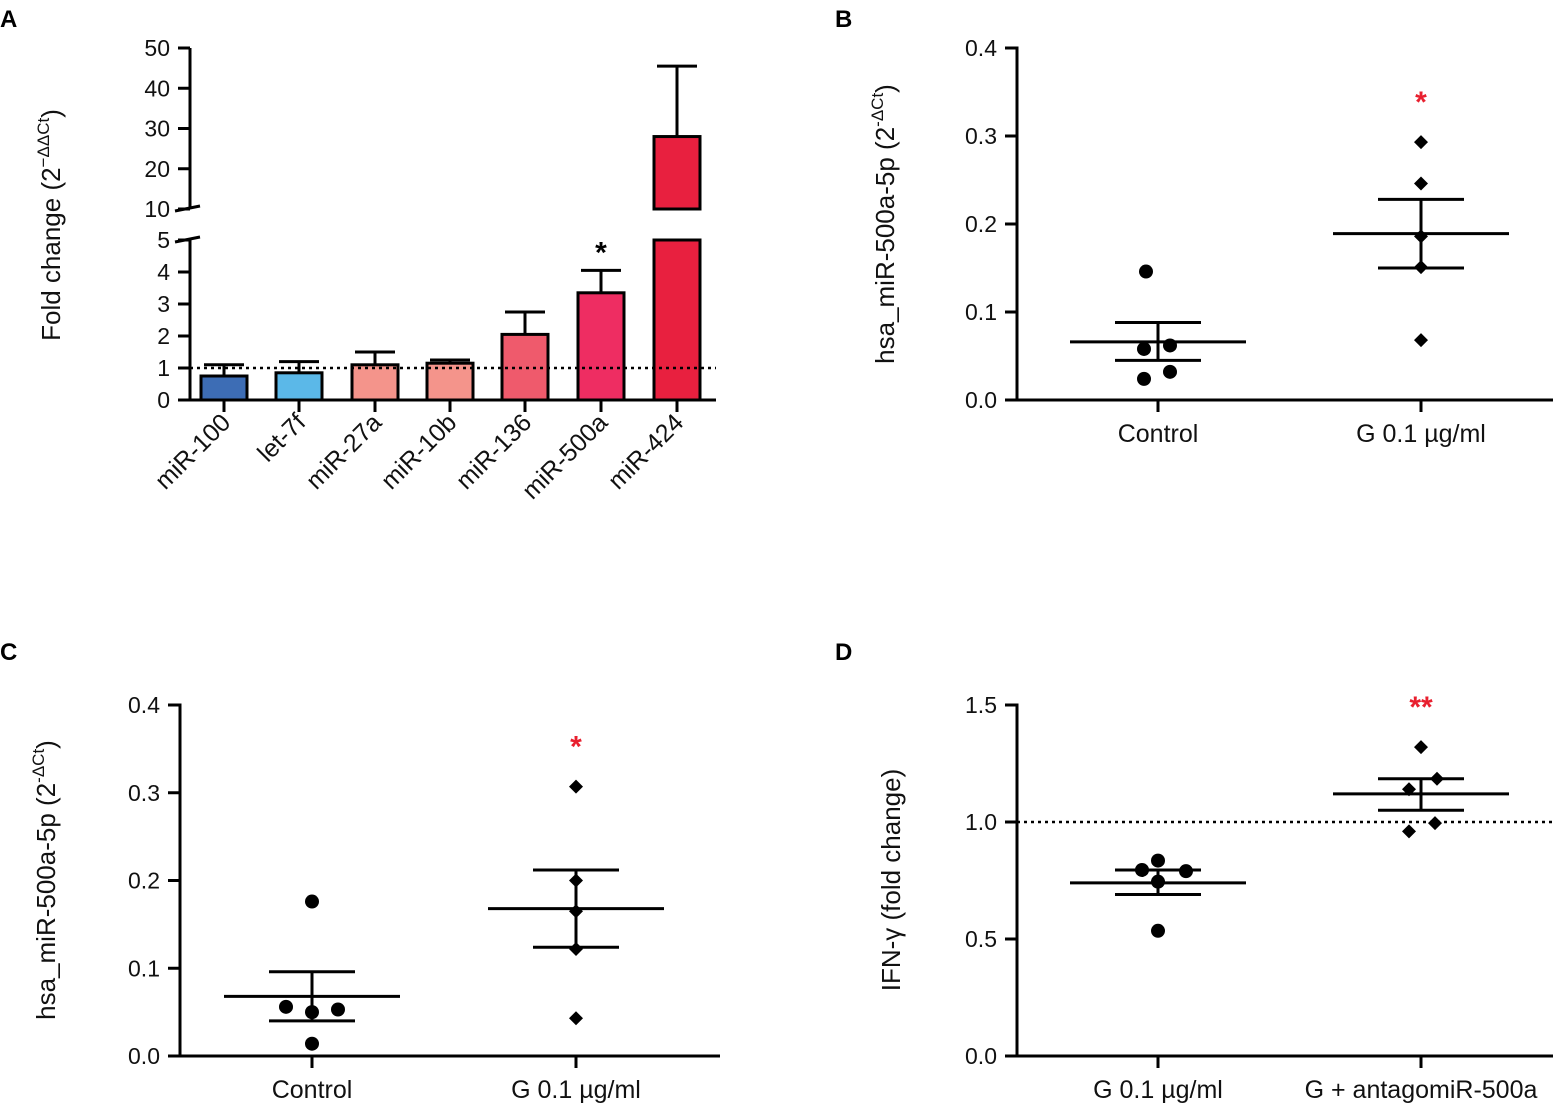 The height and width of the screenshot is (1106, 1557). Describe the element at coordinates (193, 451) in the screenshot. I see `panel-a-category-label: miR-100` at that location.